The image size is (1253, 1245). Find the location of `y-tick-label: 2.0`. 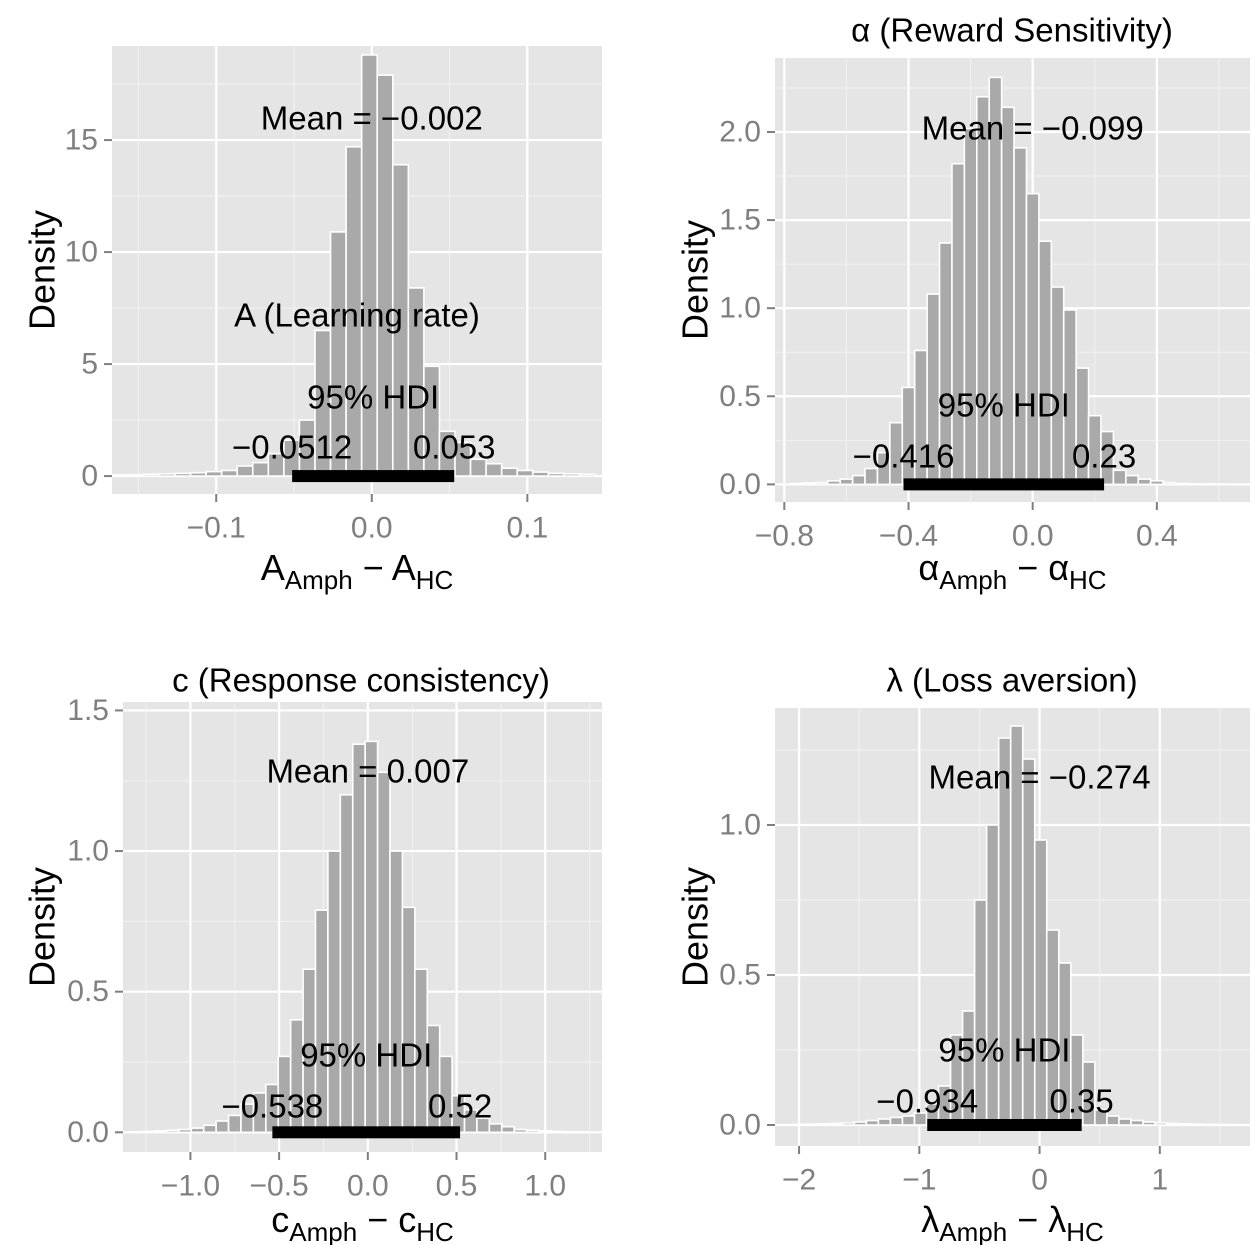

y-tick-label: 2.0 is located at coordinates (740, 132).